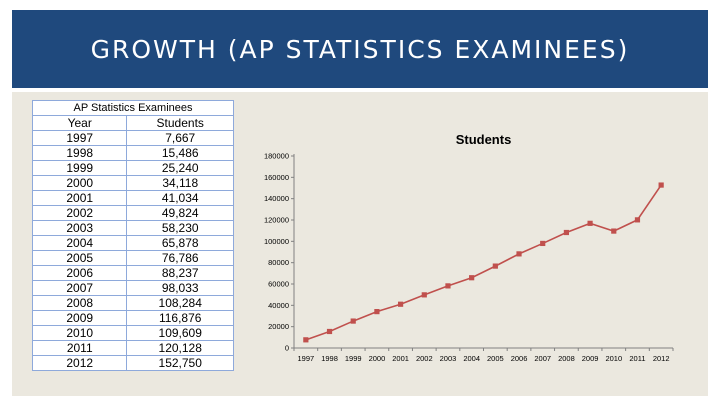 This screenshot has width=720, height=405. I want to click on table-row: 2010 109,609, so click(132, 333).